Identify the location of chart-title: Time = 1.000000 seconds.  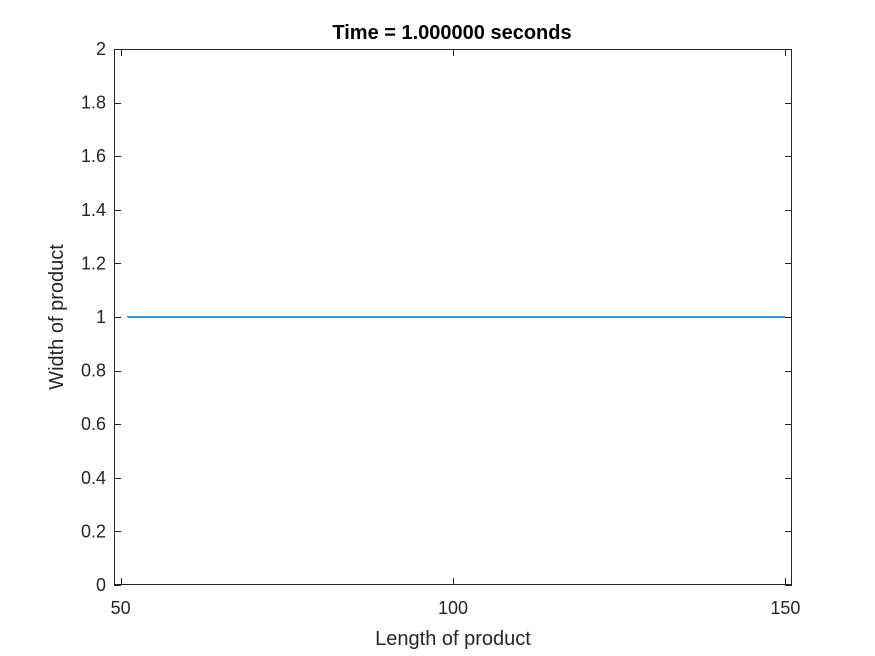
(451, 33).